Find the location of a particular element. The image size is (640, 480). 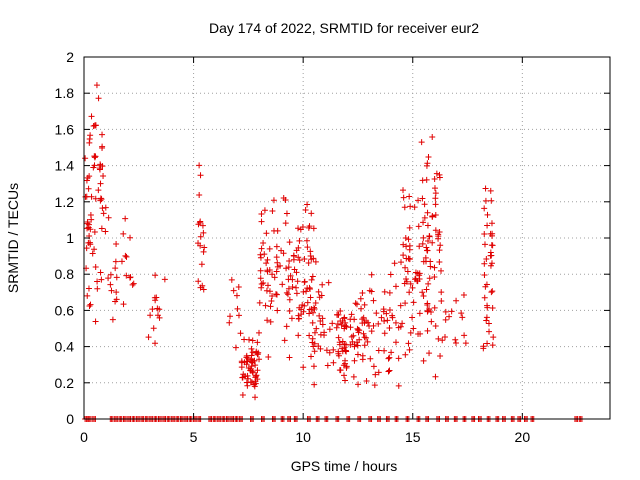

y-tick-label: 0.8 is located at coordinates (65, 274).